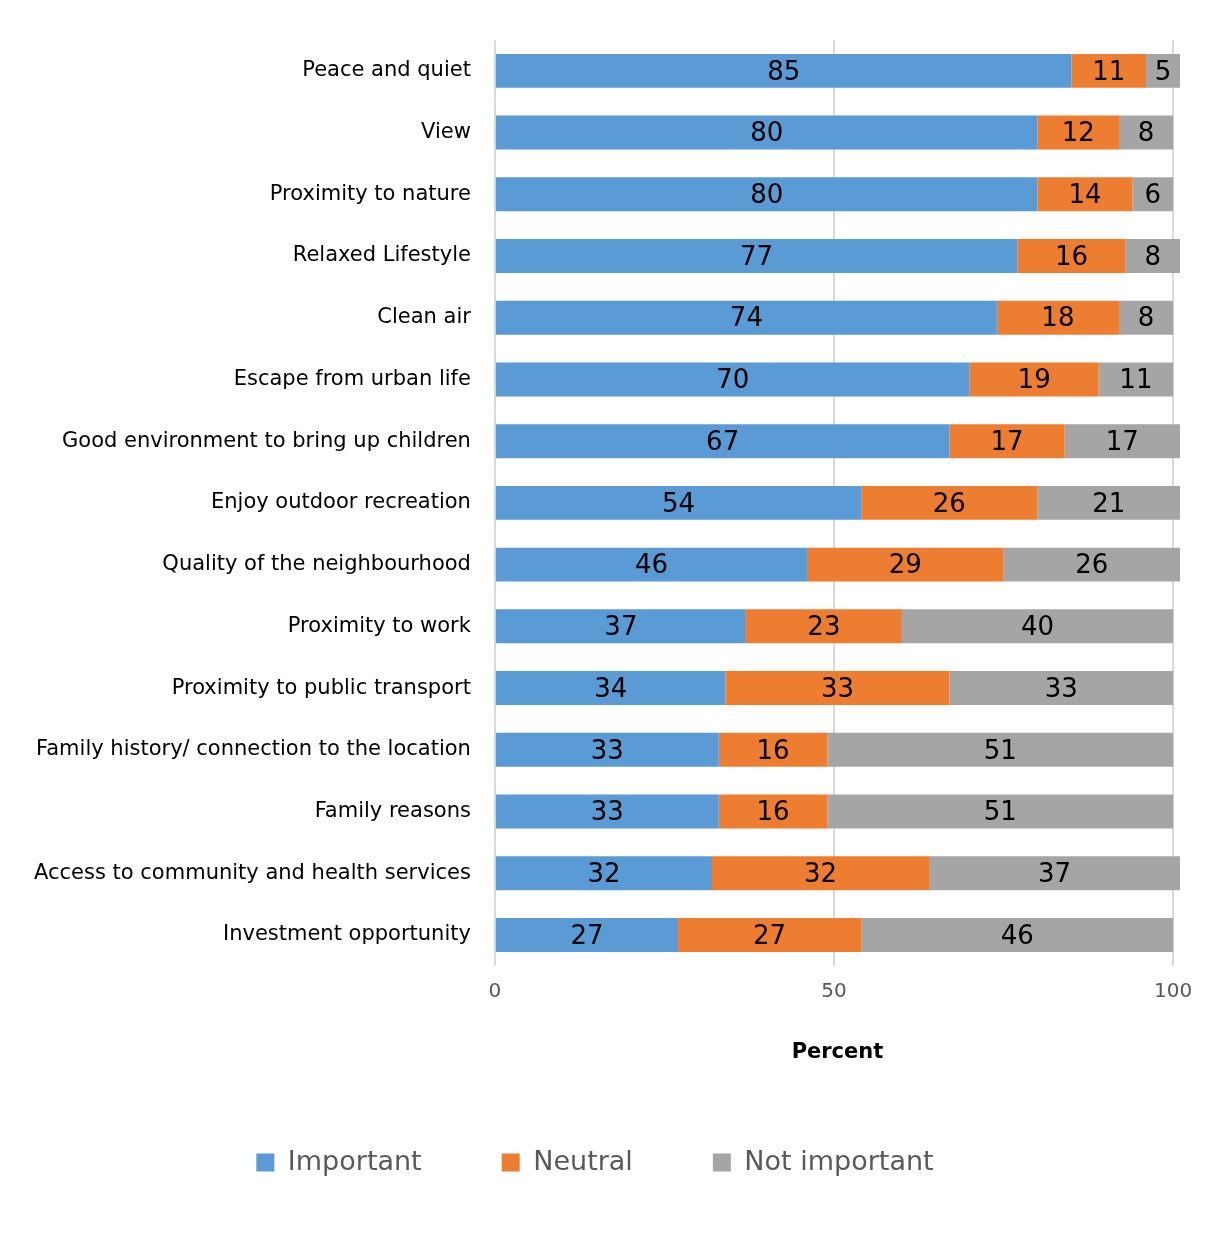 The image size is (1208, 1236). I want to click on data-label: 12, so click(1078, 132).